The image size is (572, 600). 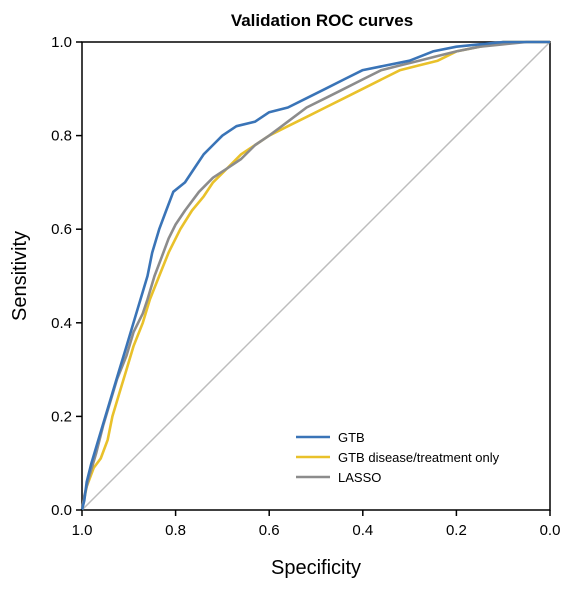 I want to click on chart-title: Validation ROC curves, so click(x=322, y=20).